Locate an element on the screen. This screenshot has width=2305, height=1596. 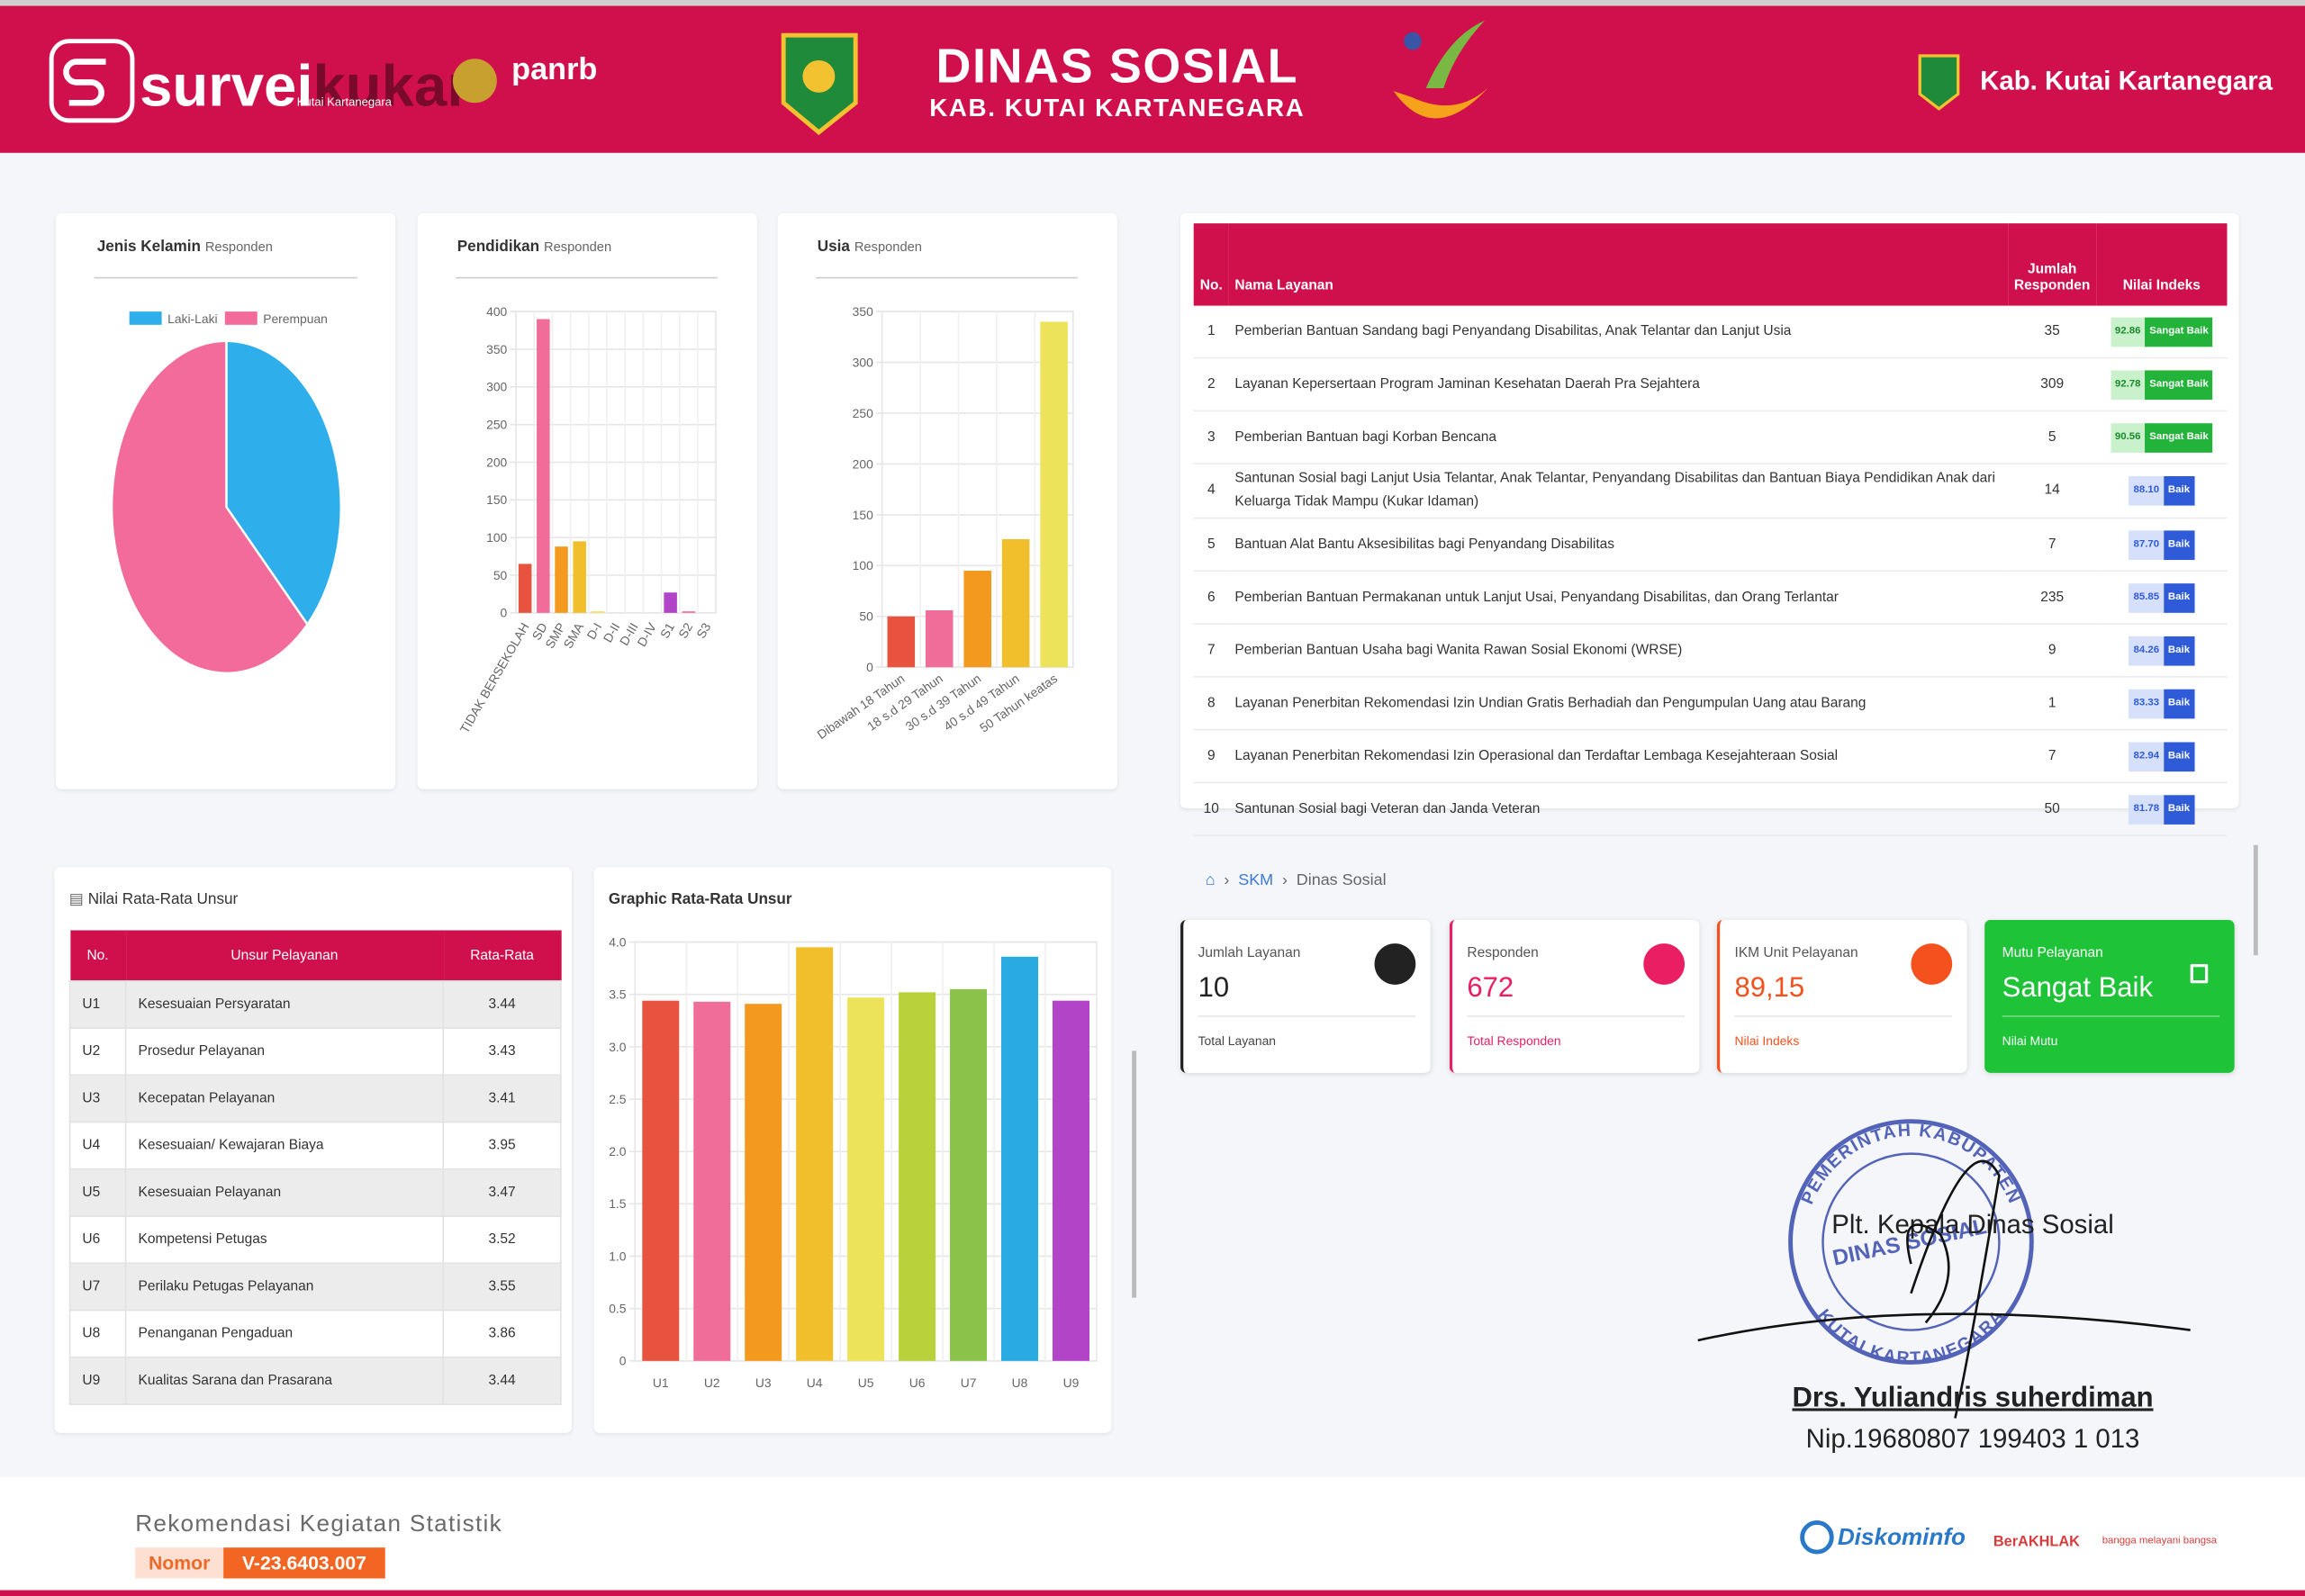
respondent-count: 309 is located at coordinates (2052, 384).